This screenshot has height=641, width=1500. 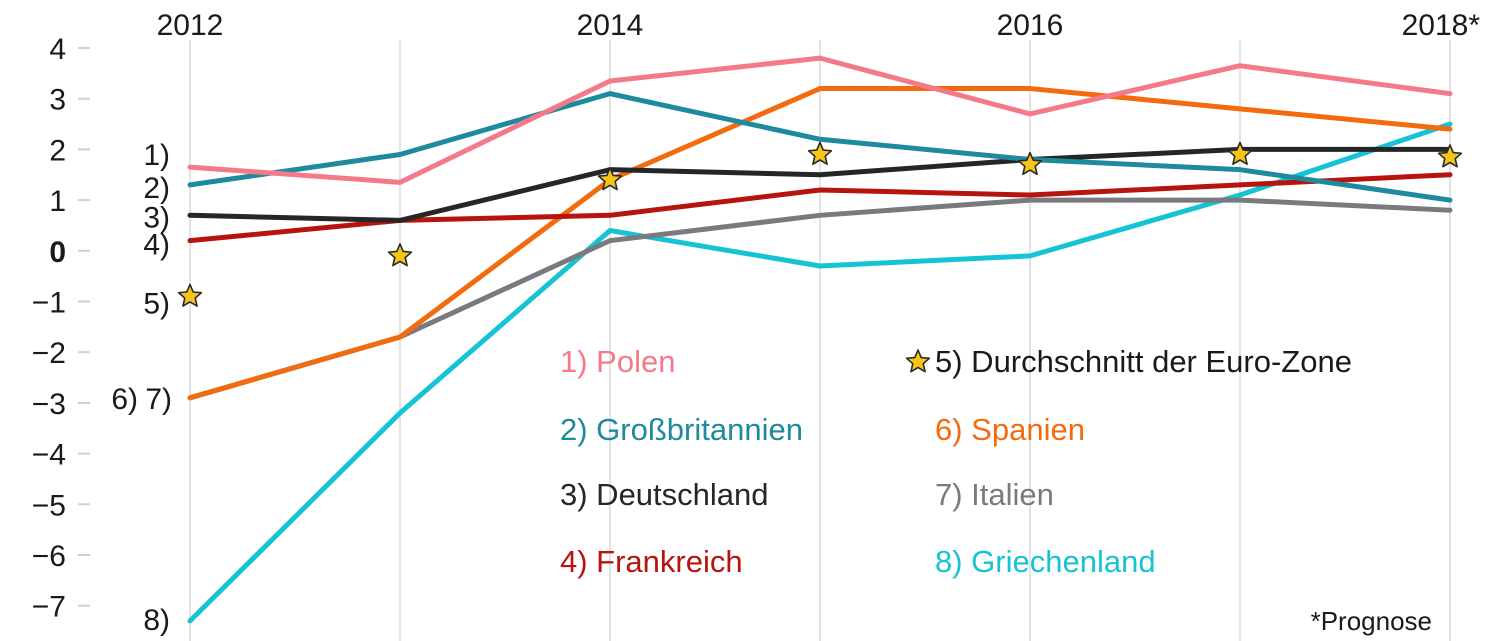 I want to click on y-tick-label: 2, so click(x=57, y=150).